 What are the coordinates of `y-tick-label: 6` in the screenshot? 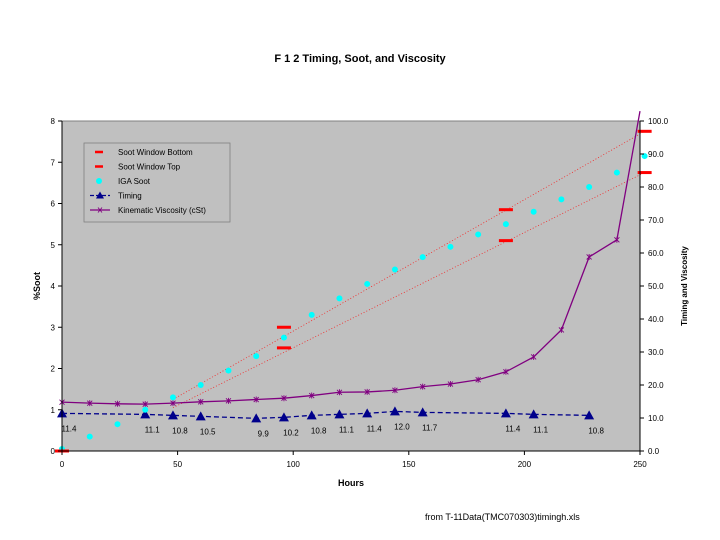 It's located at (53, 204).